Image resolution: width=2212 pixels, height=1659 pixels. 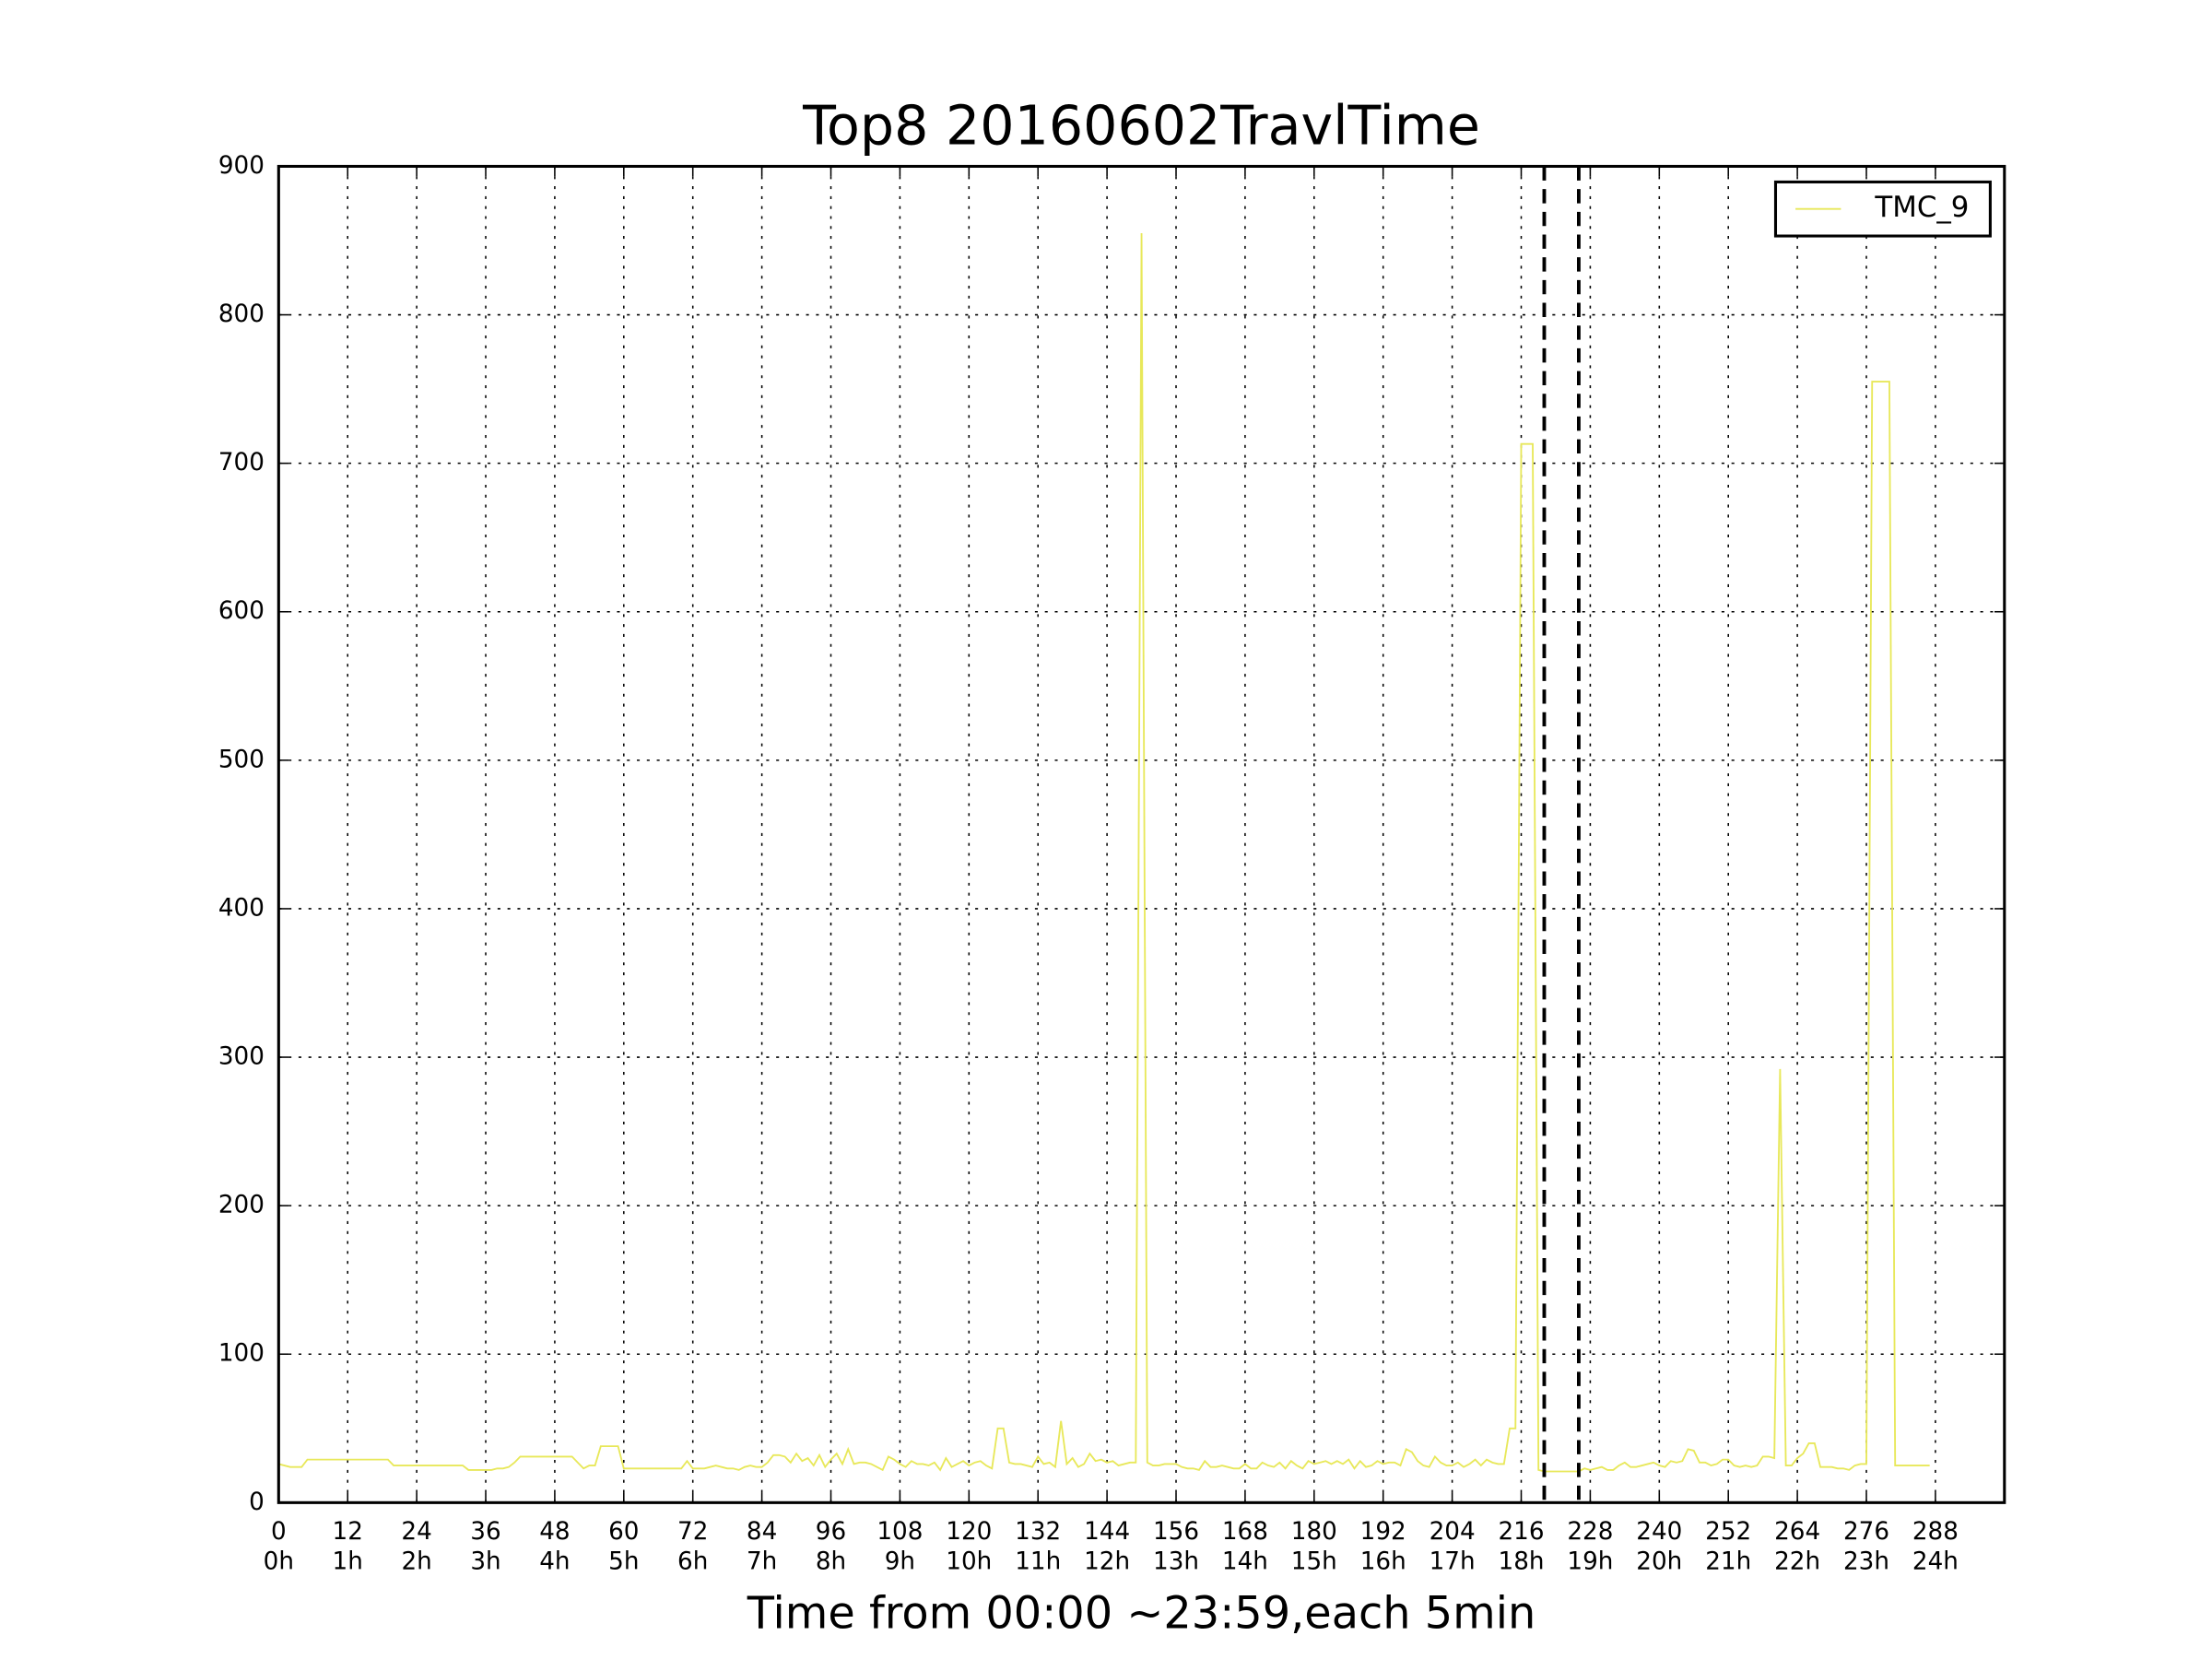 I want to click on legend-label: TMC_9, so click(x=1921, y=207).